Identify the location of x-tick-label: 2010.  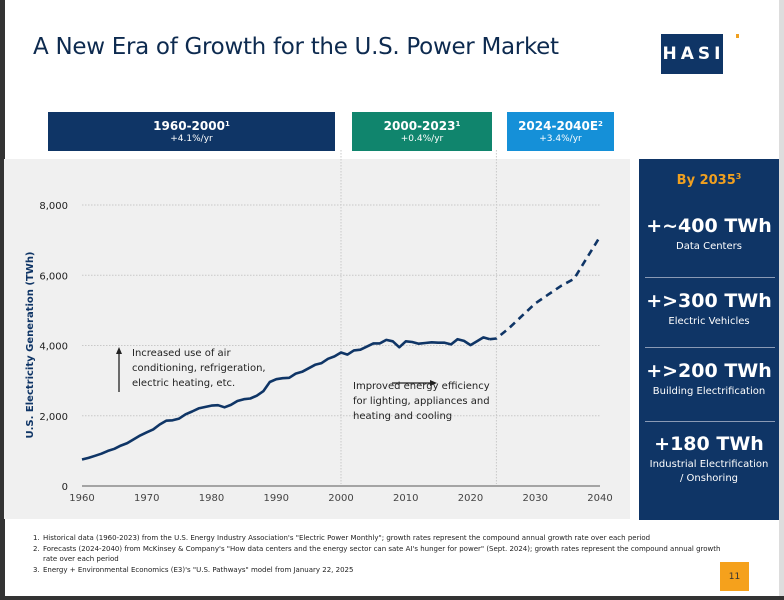
(405, 498).